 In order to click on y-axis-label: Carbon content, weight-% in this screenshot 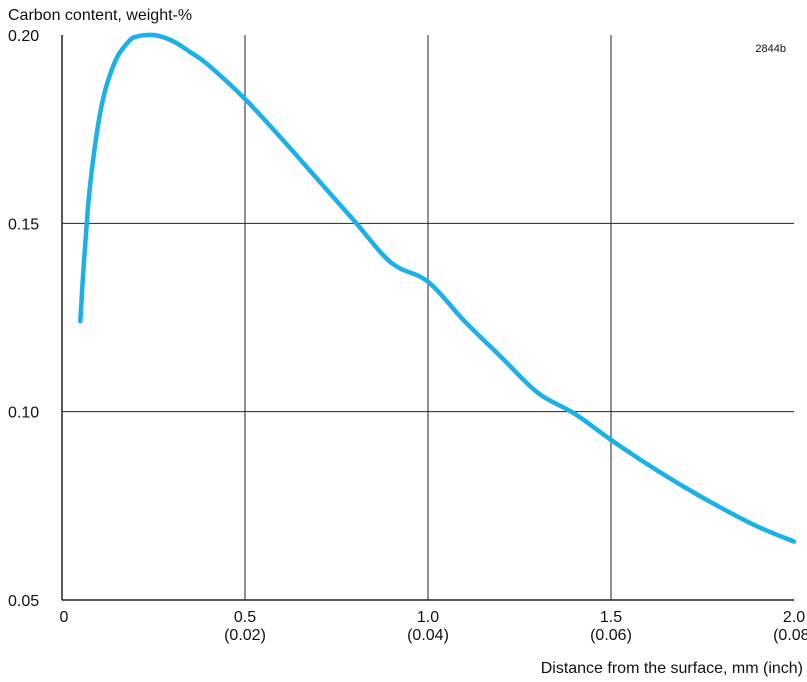, I will do `click(100, 15)`.